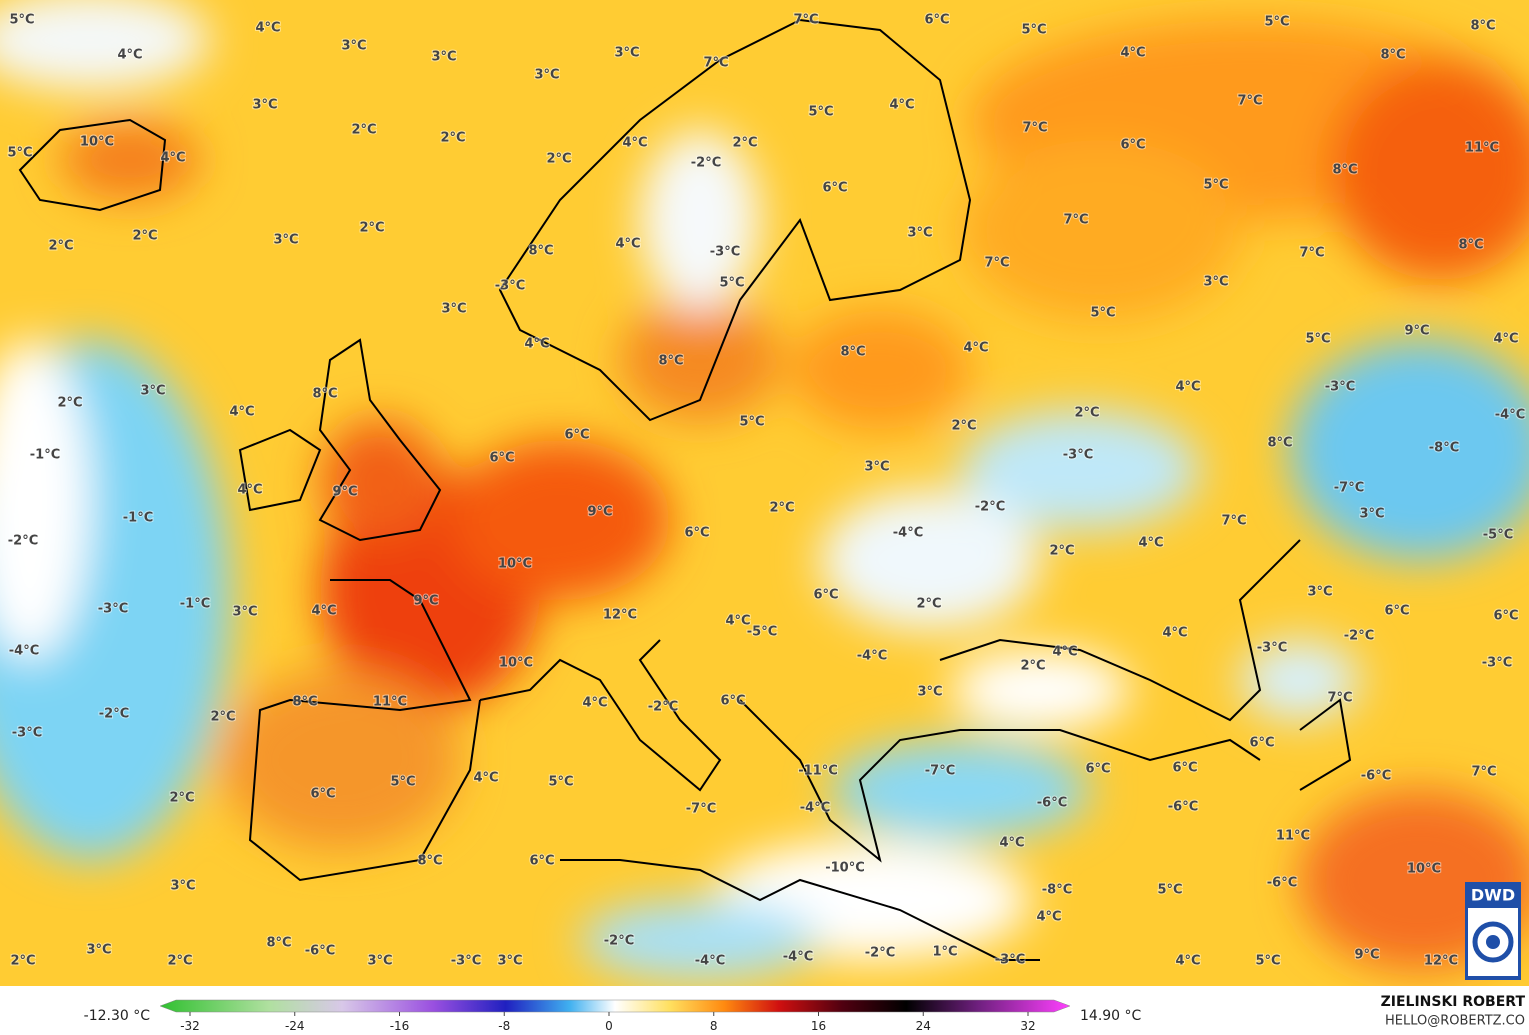  I want to click on colorbar-tick-label: 32, so click(1027, 1026).